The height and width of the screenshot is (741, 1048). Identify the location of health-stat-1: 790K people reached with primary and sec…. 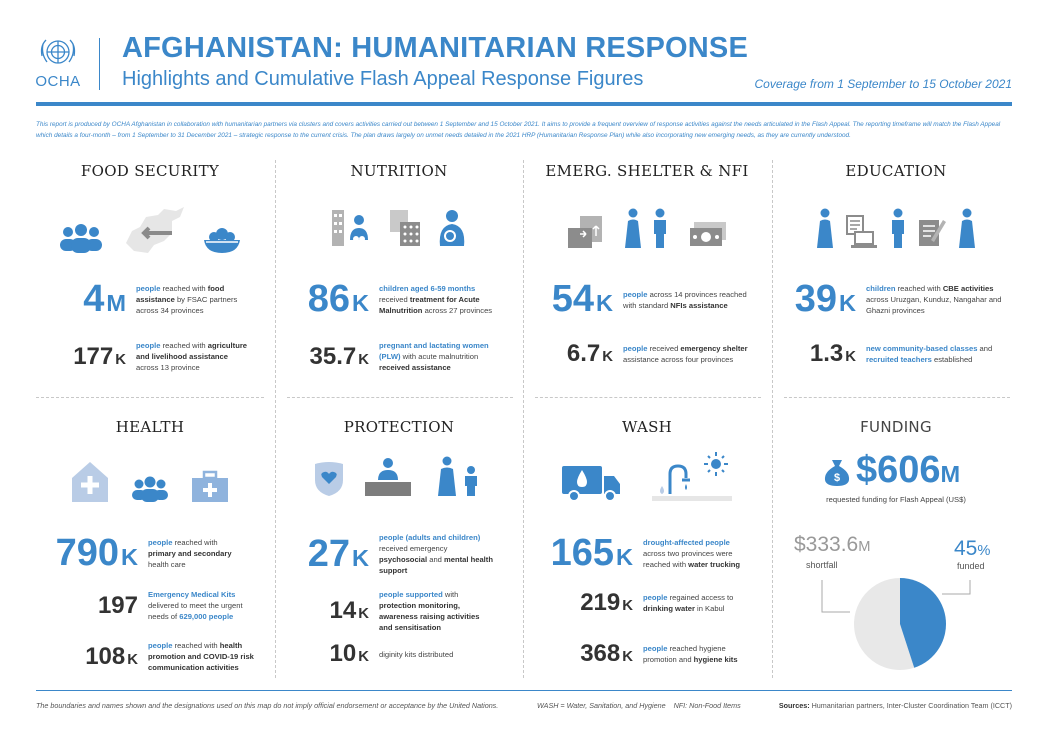
(139, 553).